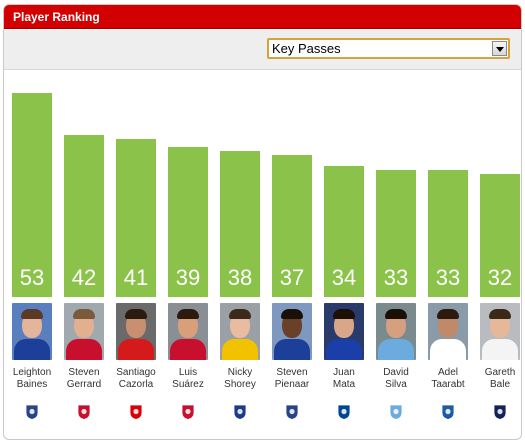 This screenshot has height=442, width=525. What do you see at coordinates (500, 372) in the screenshot?
I see `player-first-name: Gareth` at bounding box center [500, 372].